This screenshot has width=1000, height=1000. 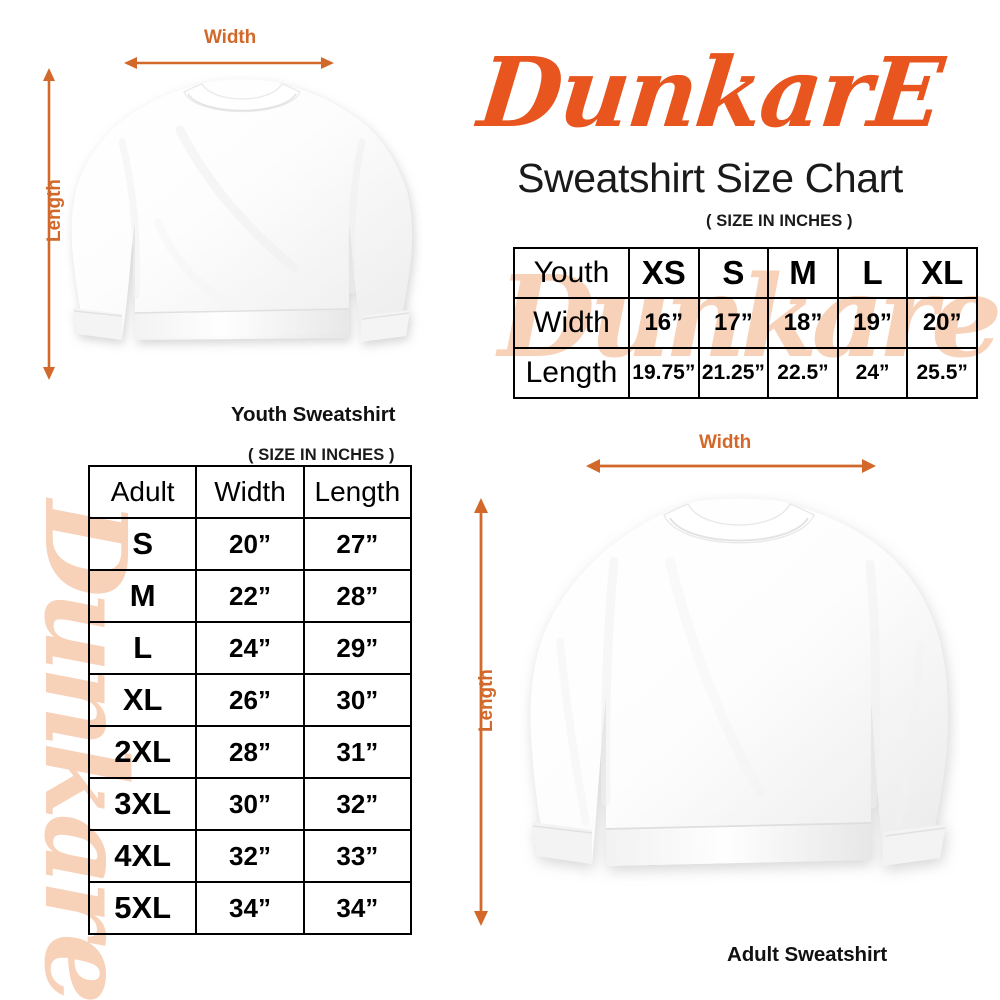 I want to click on table-row: 3XL 30” 32”, so click(x=250, y=804).